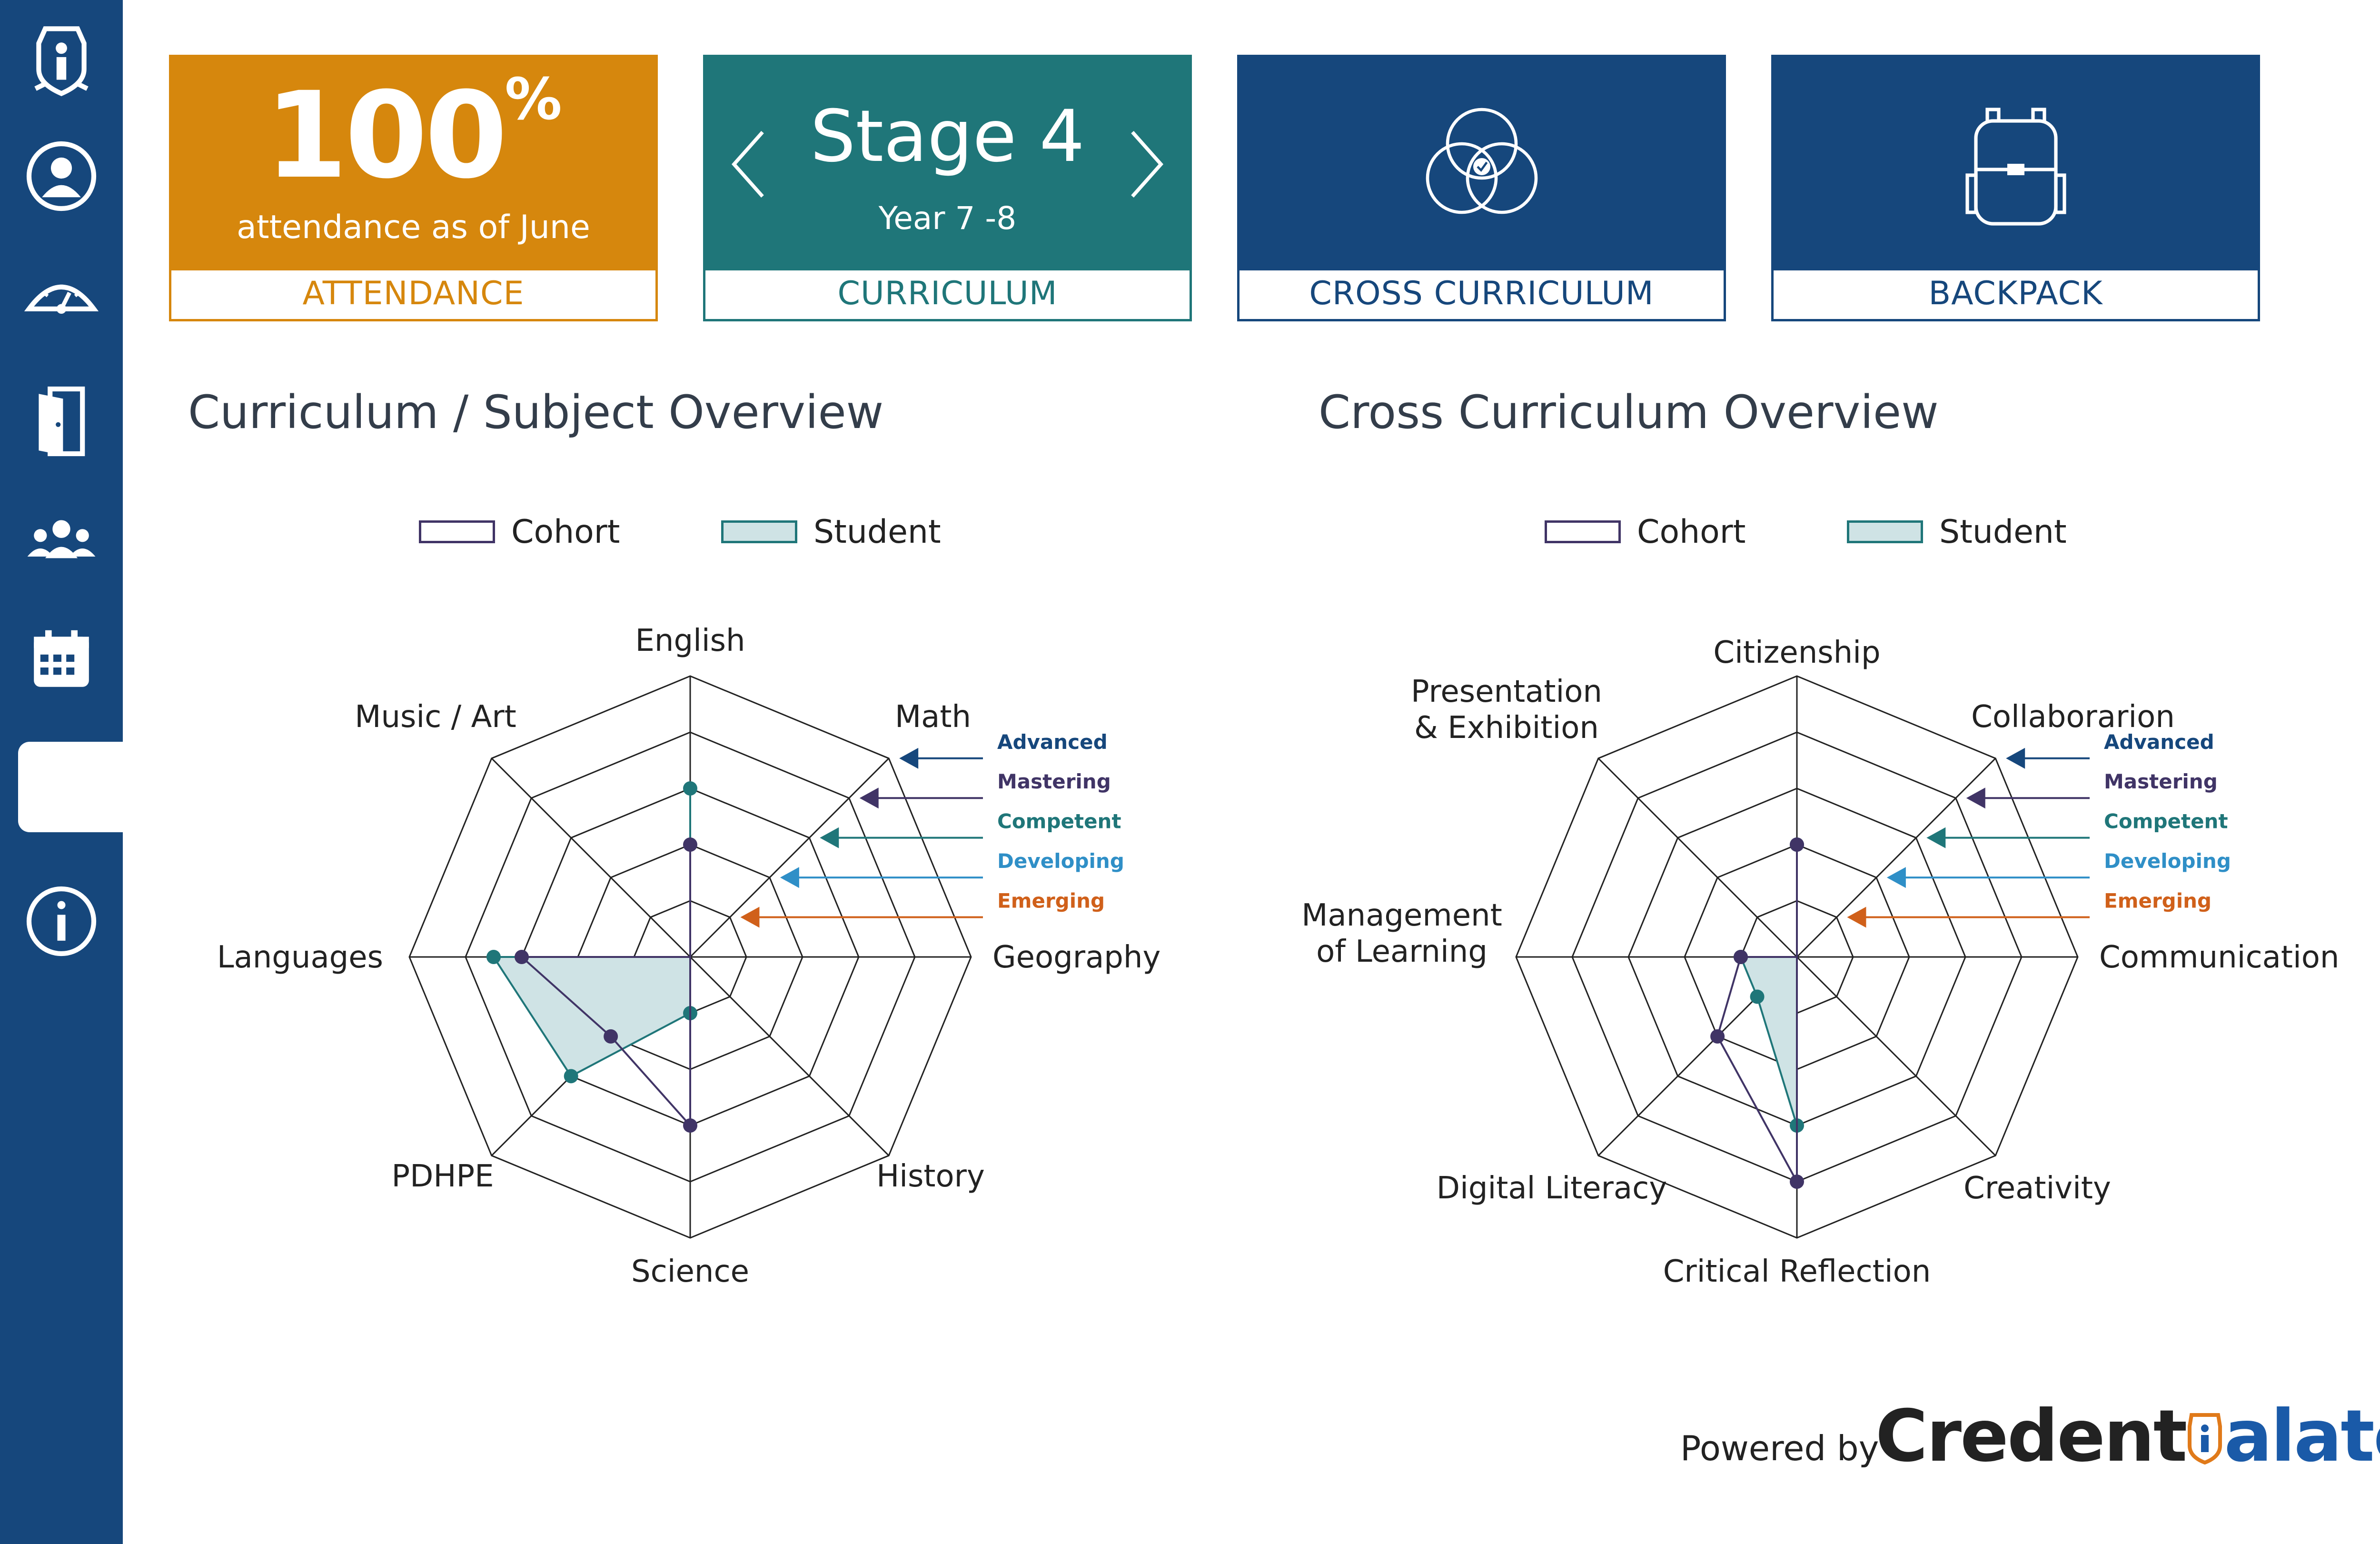  What do you see at coordinates (2031, 1436) in the screenshot?
I see `logo-text-part1: Credent` at bounding box center [2031, 1436].